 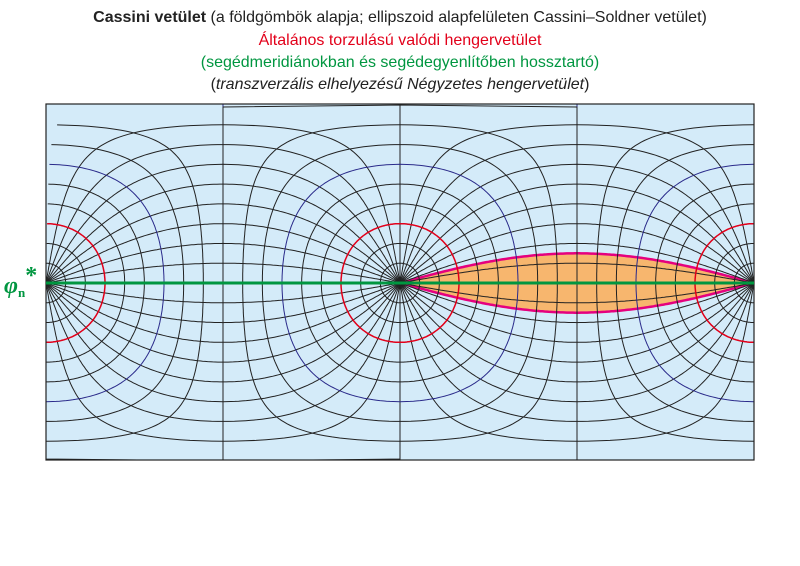 I want to click on title-bold: Cassini vetület, so click(x=150, y=17).